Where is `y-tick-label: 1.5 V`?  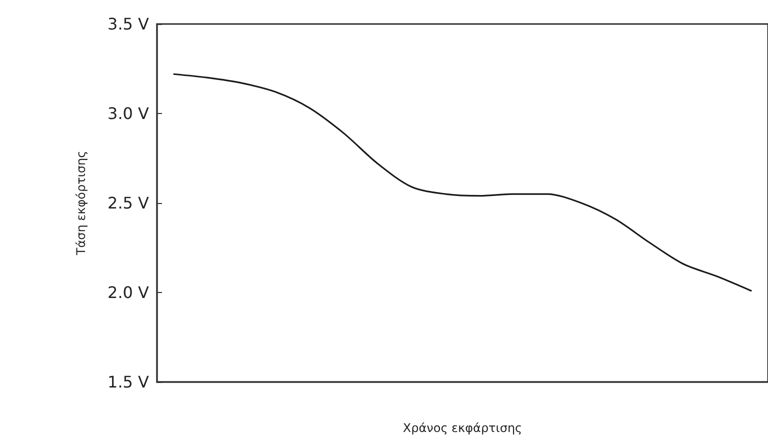
y-tick-label: 1.5 V is located at coordinates (129, 382).